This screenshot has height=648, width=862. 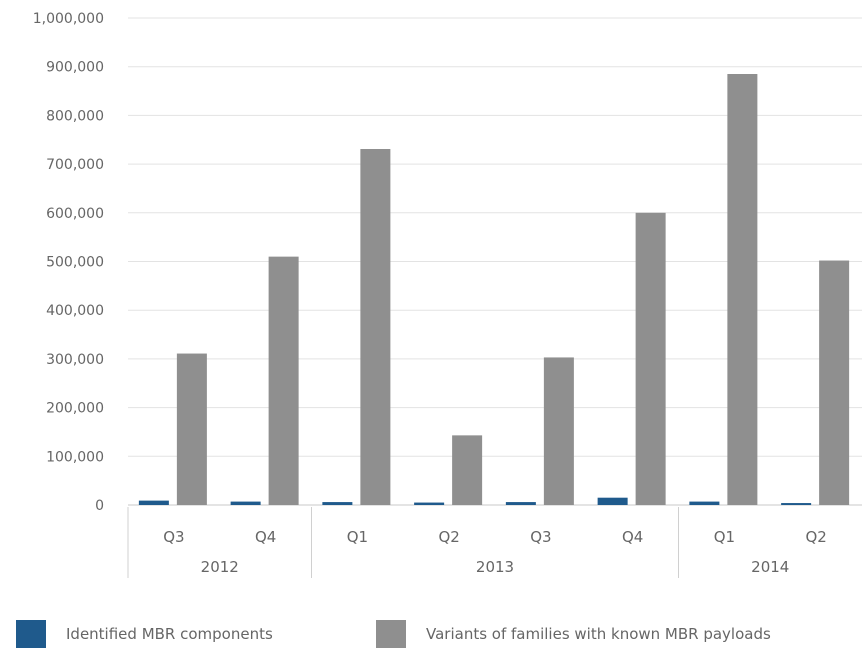 I want to click on legend-swatch-variants, so click(x=391, y=634).